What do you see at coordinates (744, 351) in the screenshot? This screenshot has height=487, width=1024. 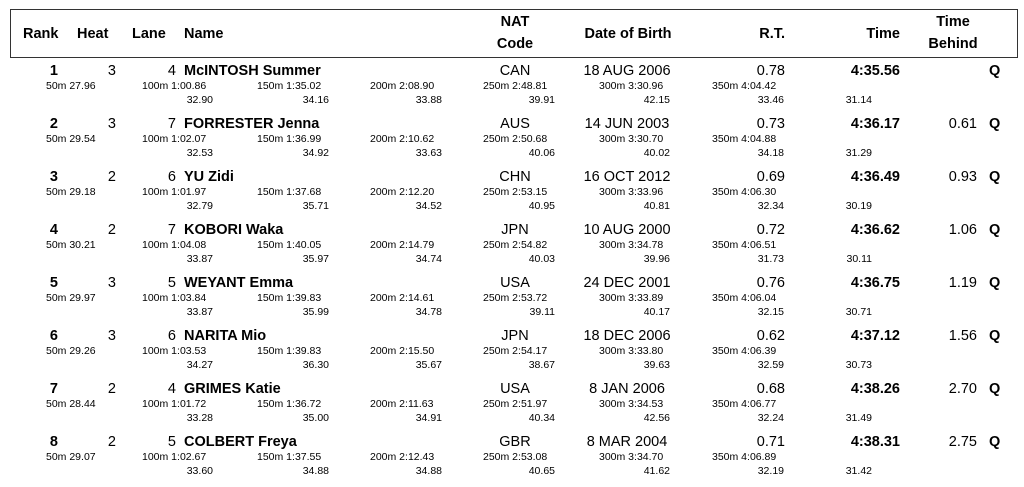 I see `split-350m: 350m 4:06.39` at bounding box center [744, 351].